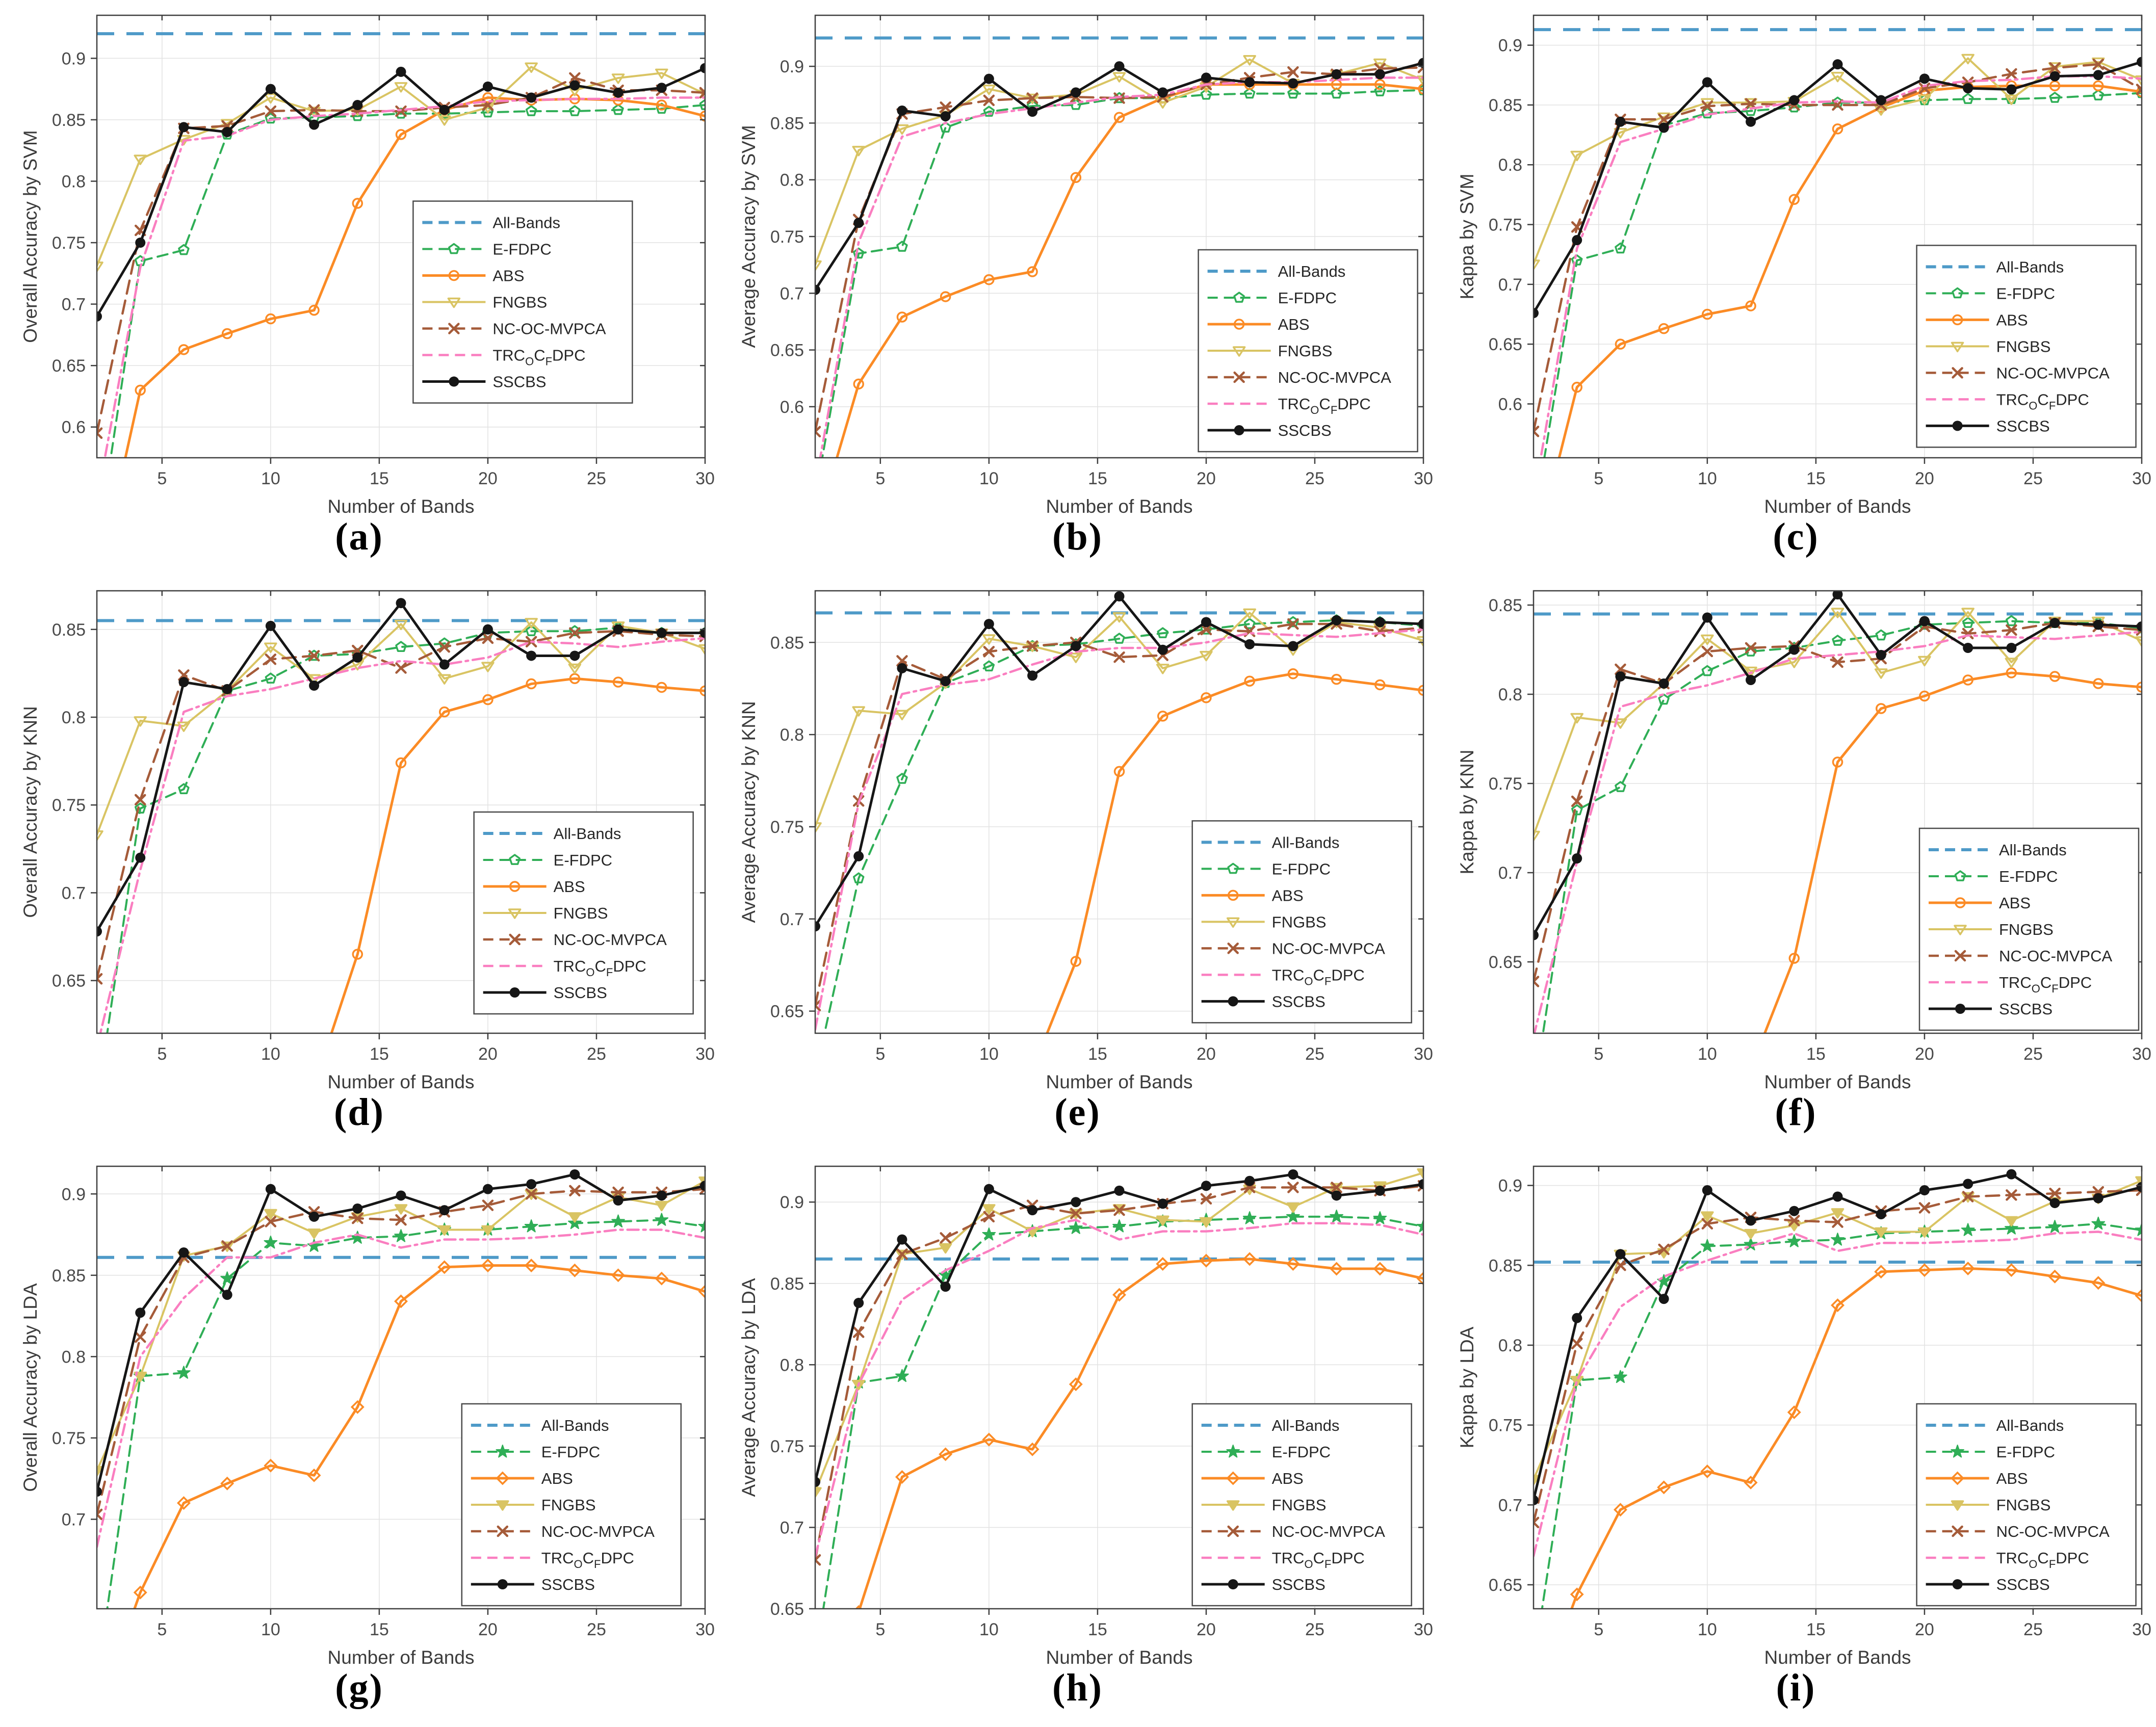 The image size is (2156, 1727). Describe the element at coordinates (1796, 536) in the screenshot. I see `caption-c: (c)` at that location.